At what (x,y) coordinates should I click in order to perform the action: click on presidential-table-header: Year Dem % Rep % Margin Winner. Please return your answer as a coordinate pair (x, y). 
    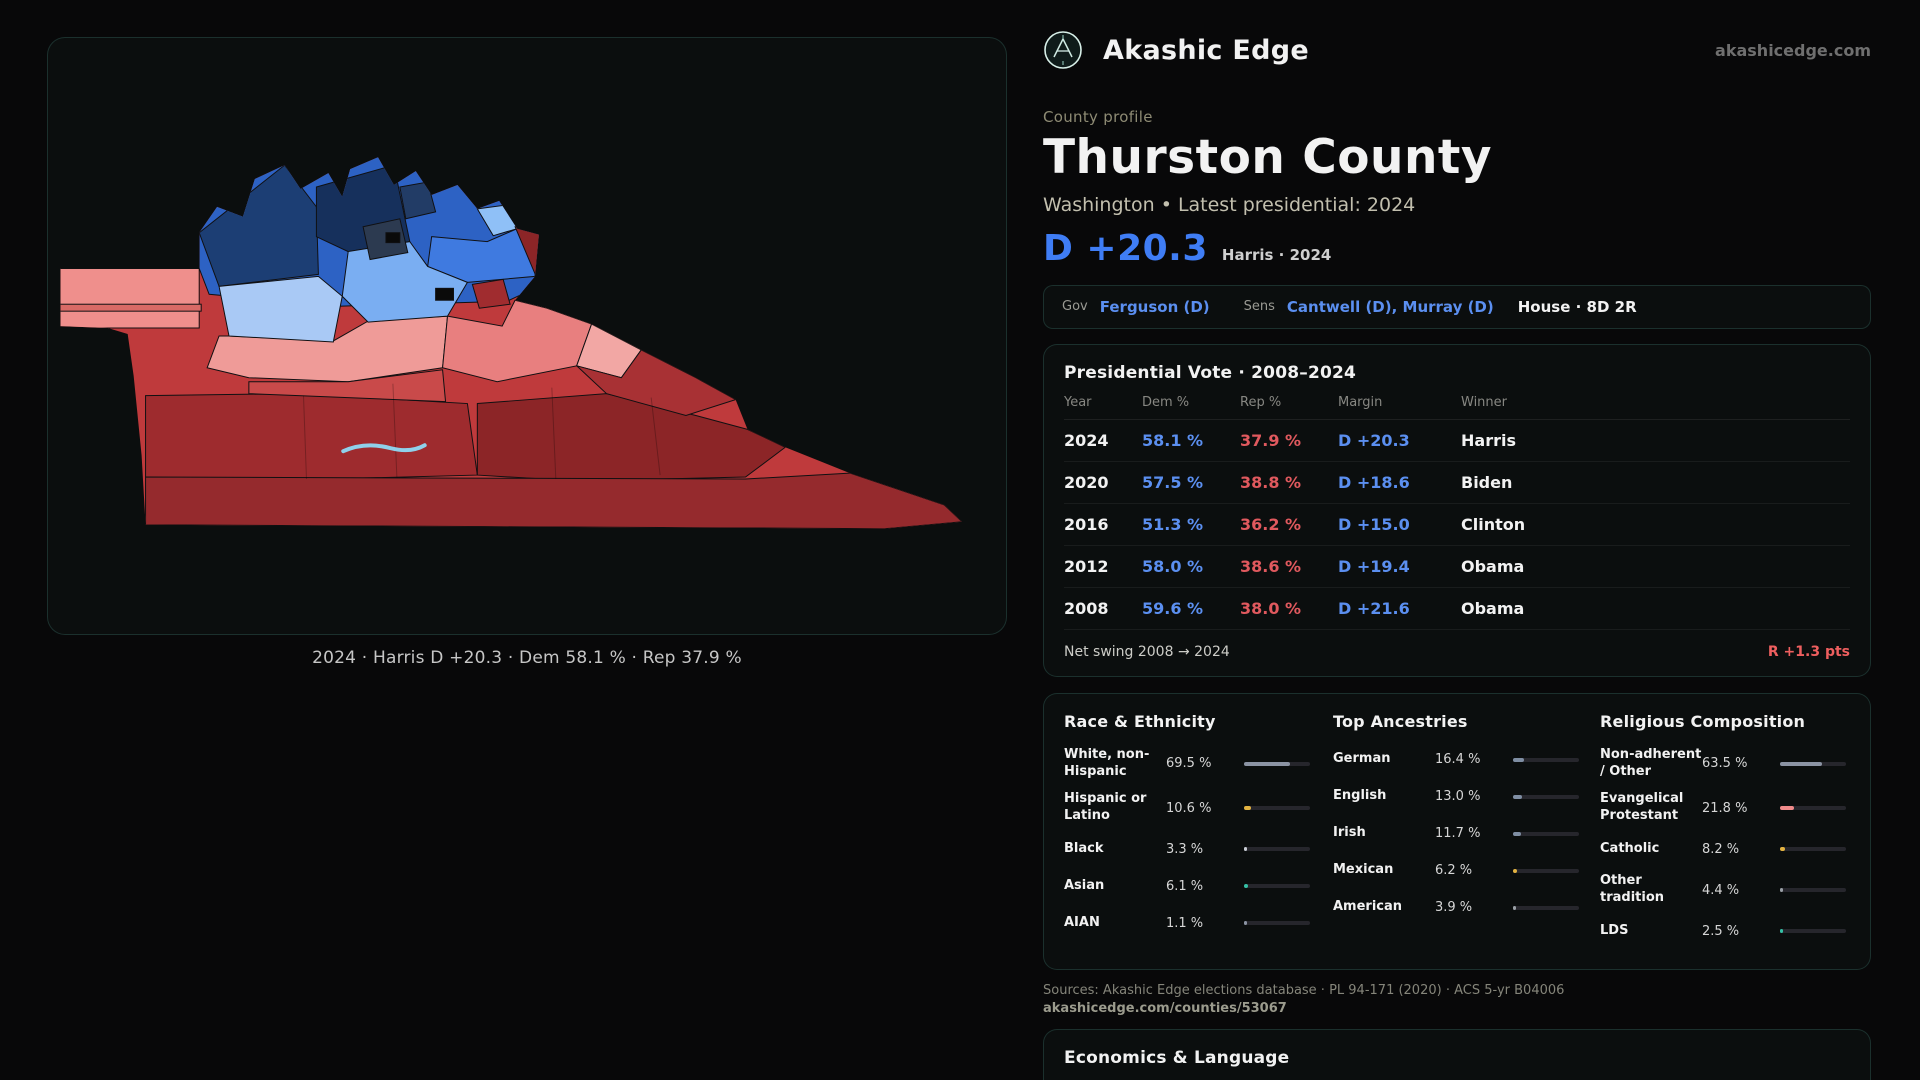
    Looking at the image, I should click on (1457, 407).